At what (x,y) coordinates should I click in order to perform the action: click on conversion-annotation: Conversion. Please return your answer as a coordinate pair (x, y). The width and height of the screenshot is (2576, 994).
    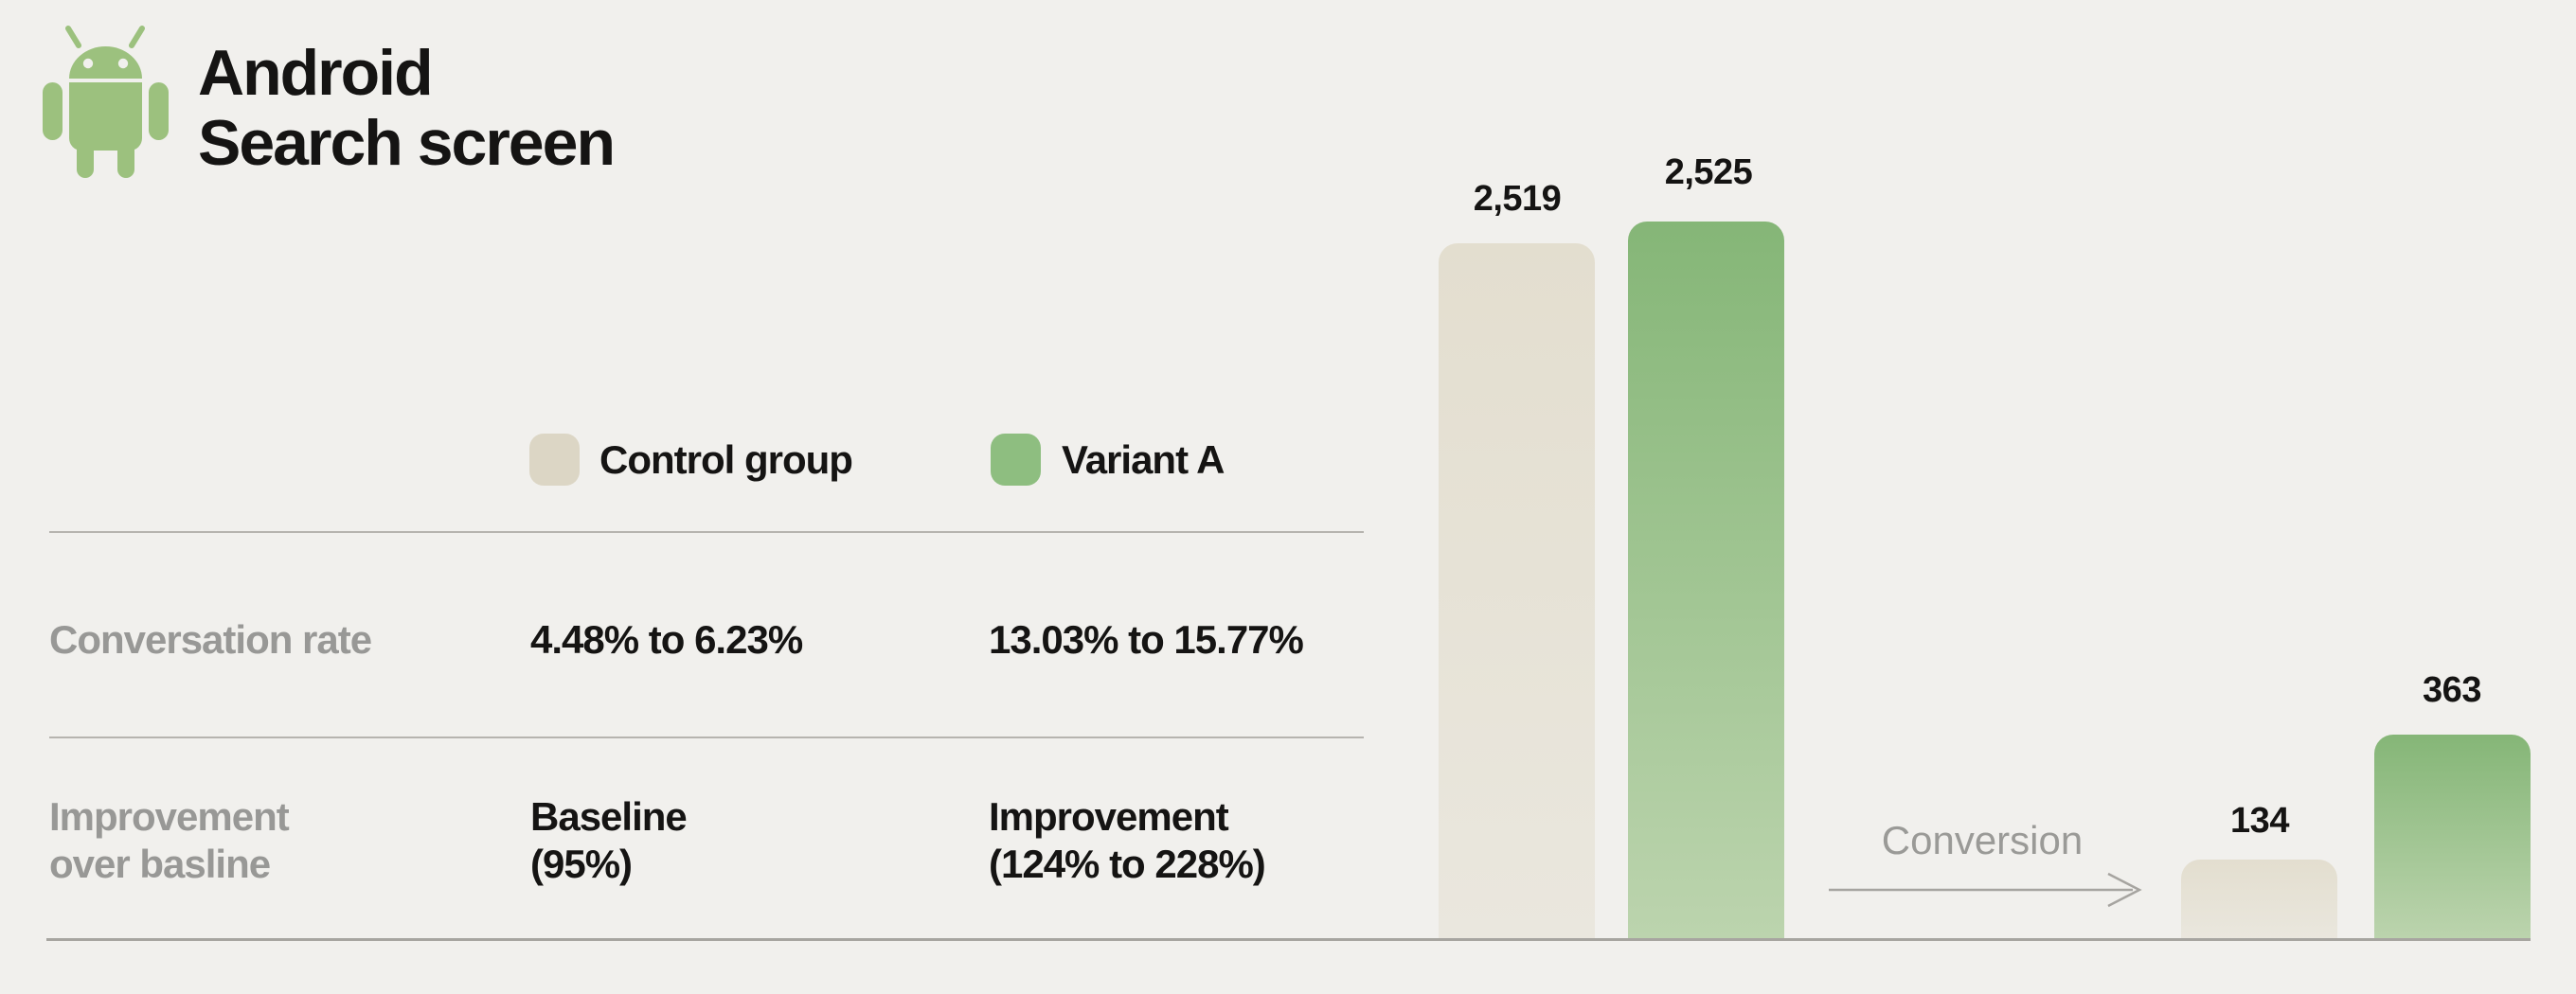
    Looking at the image, I should click on (1982, 840).